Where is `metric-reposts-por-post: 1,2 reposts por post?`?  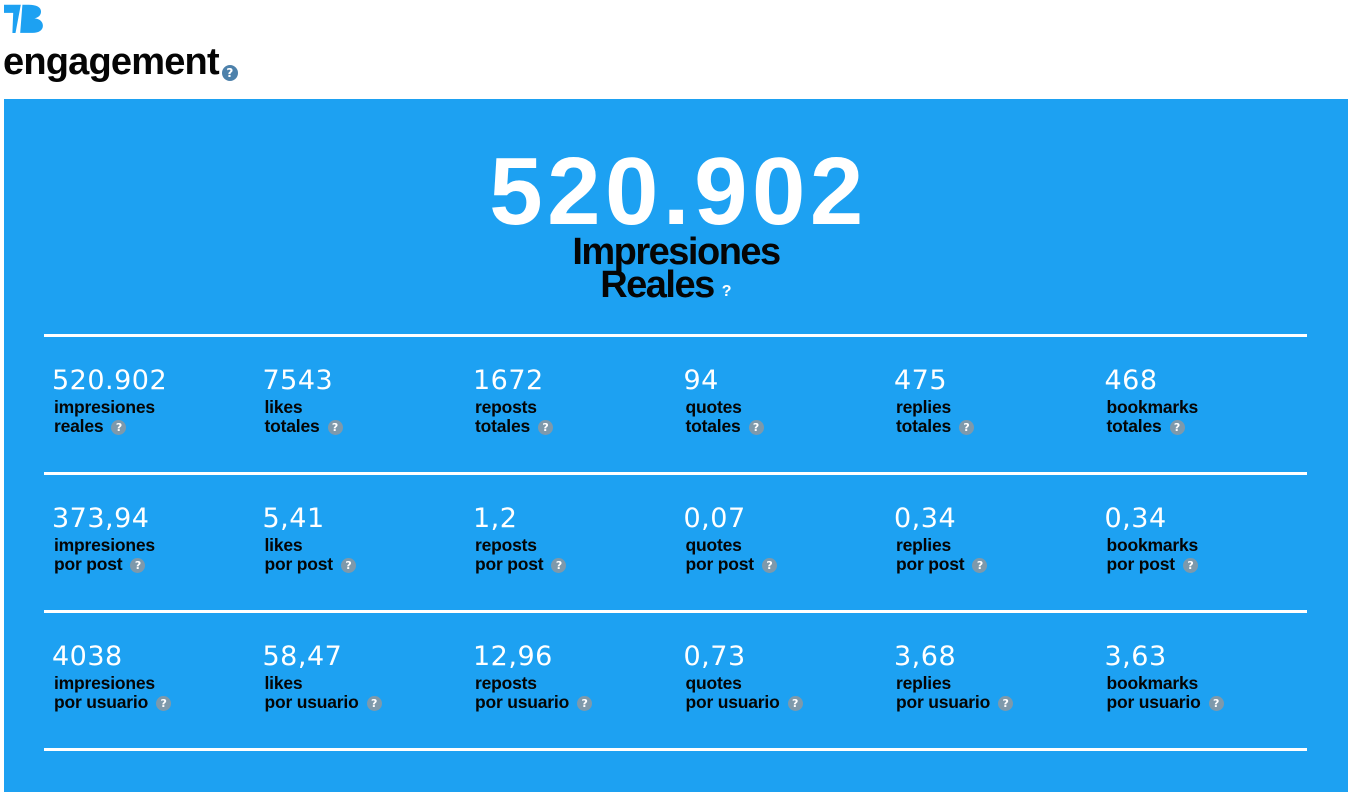 metric-reposts-por-post: 1,2 reposts por post? is located at coordinates (570, 542).